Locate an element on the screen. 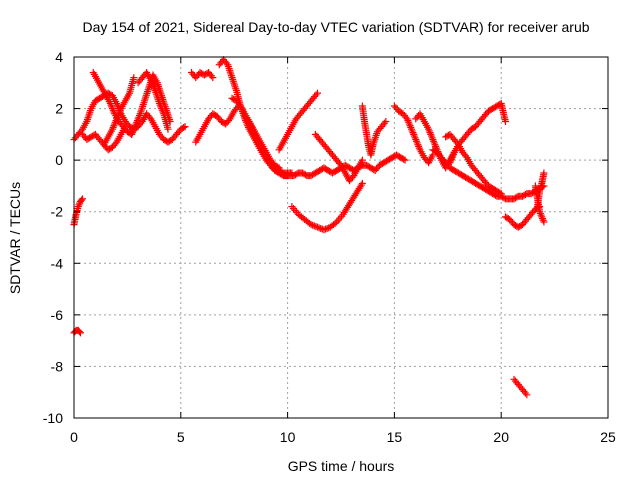  x-tick-label: 20 is located at coordinates (501, 437).